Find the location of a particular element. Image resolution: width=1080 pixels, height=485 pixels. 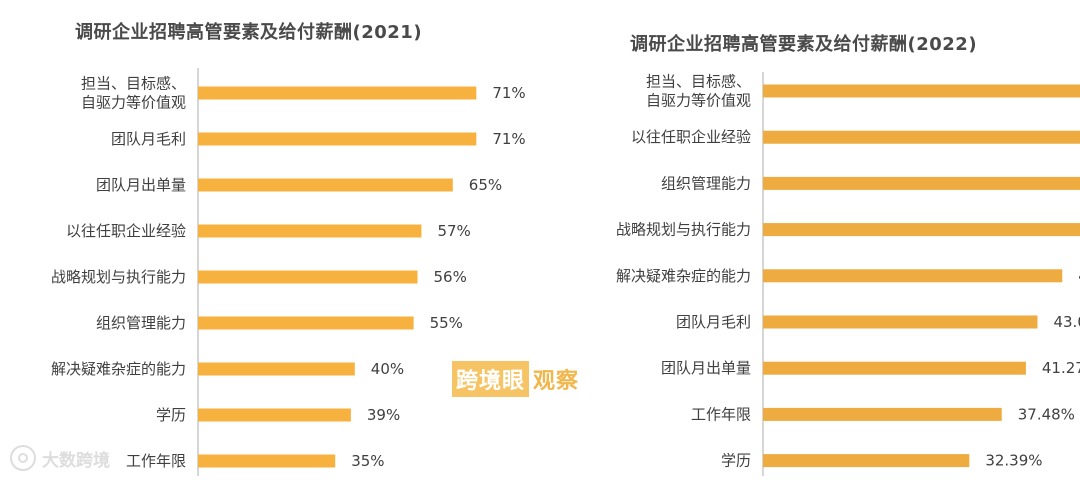

corner-logo: 大数跨境 is located at coordinates (60, 458).